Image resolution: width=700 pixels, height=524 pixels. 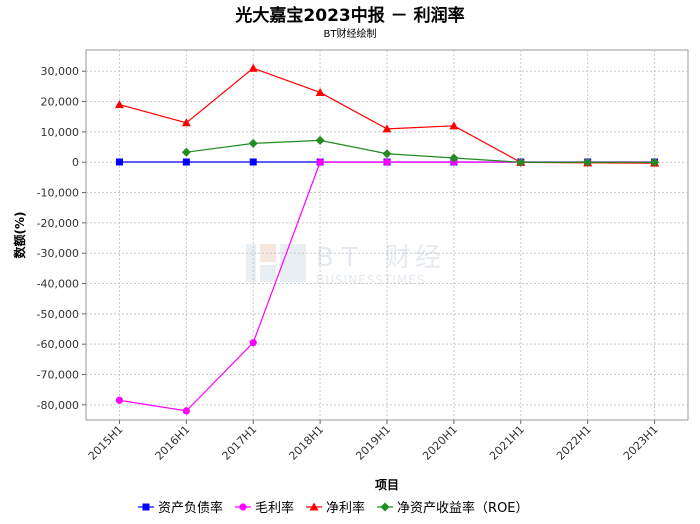 I want to click on watermark-en: BUSINESSTIMES, so click(x=370, y=280).